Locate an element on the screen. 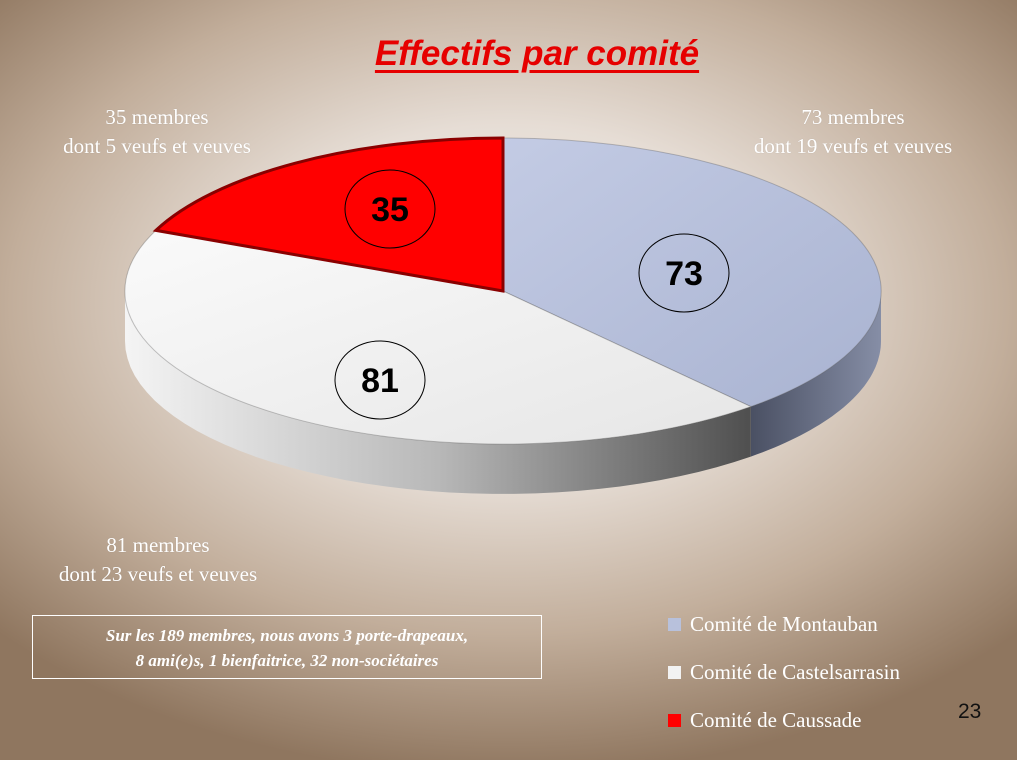 The image size is (1017, 760). pie-slice-montauban is located at coordinates (692, 272).